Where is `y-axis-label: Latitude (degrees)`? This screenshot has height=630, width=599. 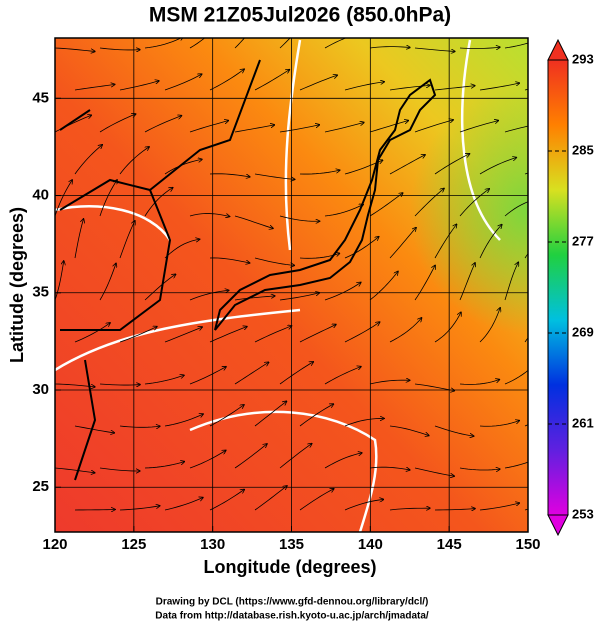
y-axis-label: Latitude (degrees) is located at coordinates (17, 285).